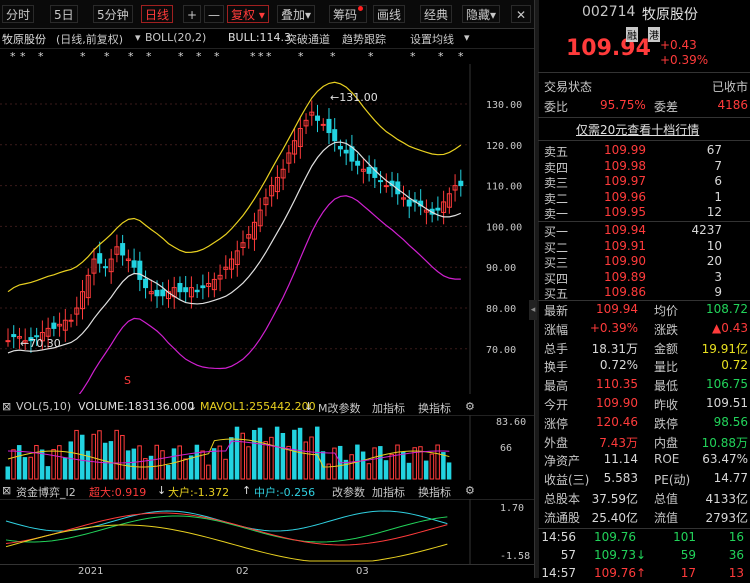 The image size is (750, 583). Describe the element at coordinates (638, 130) in the screenshot. I see `level10-promo-link: 仅需20元查看十档行情` at that location.